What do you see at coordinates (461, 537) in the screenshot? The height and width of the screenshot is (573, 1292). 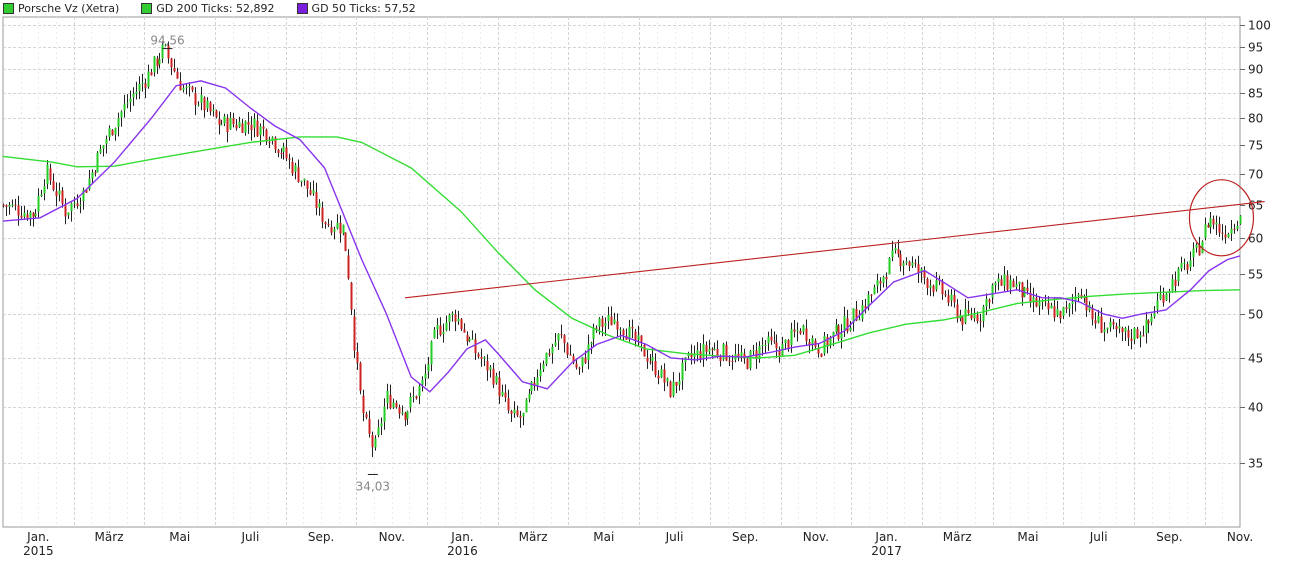 I see `x-tick-label: Jan.` at bounding box center [461, 537].